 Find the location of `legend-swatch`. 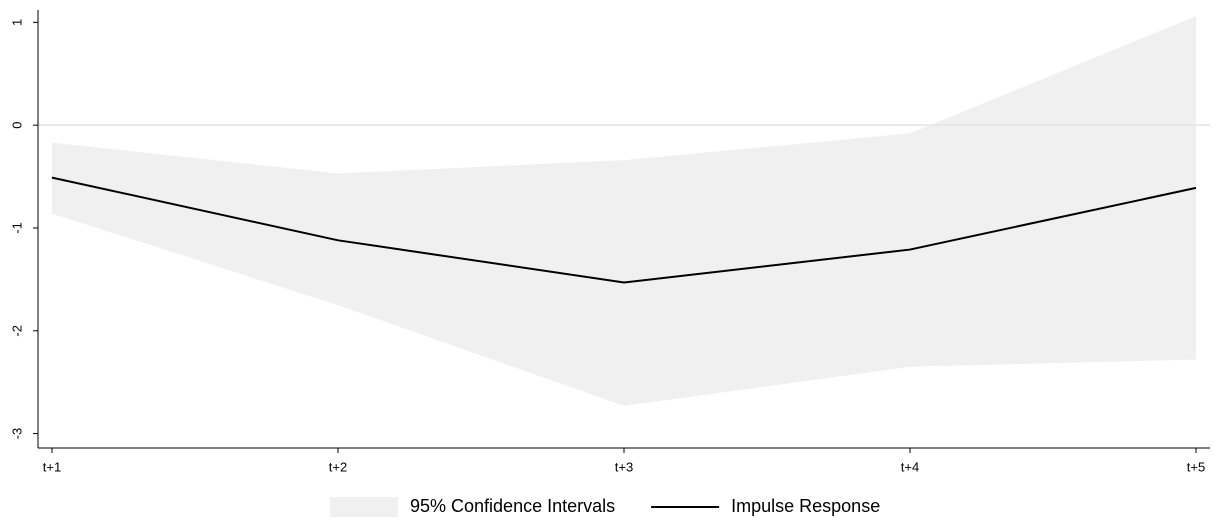

legend-swatch is located at coordinates (364, 507).